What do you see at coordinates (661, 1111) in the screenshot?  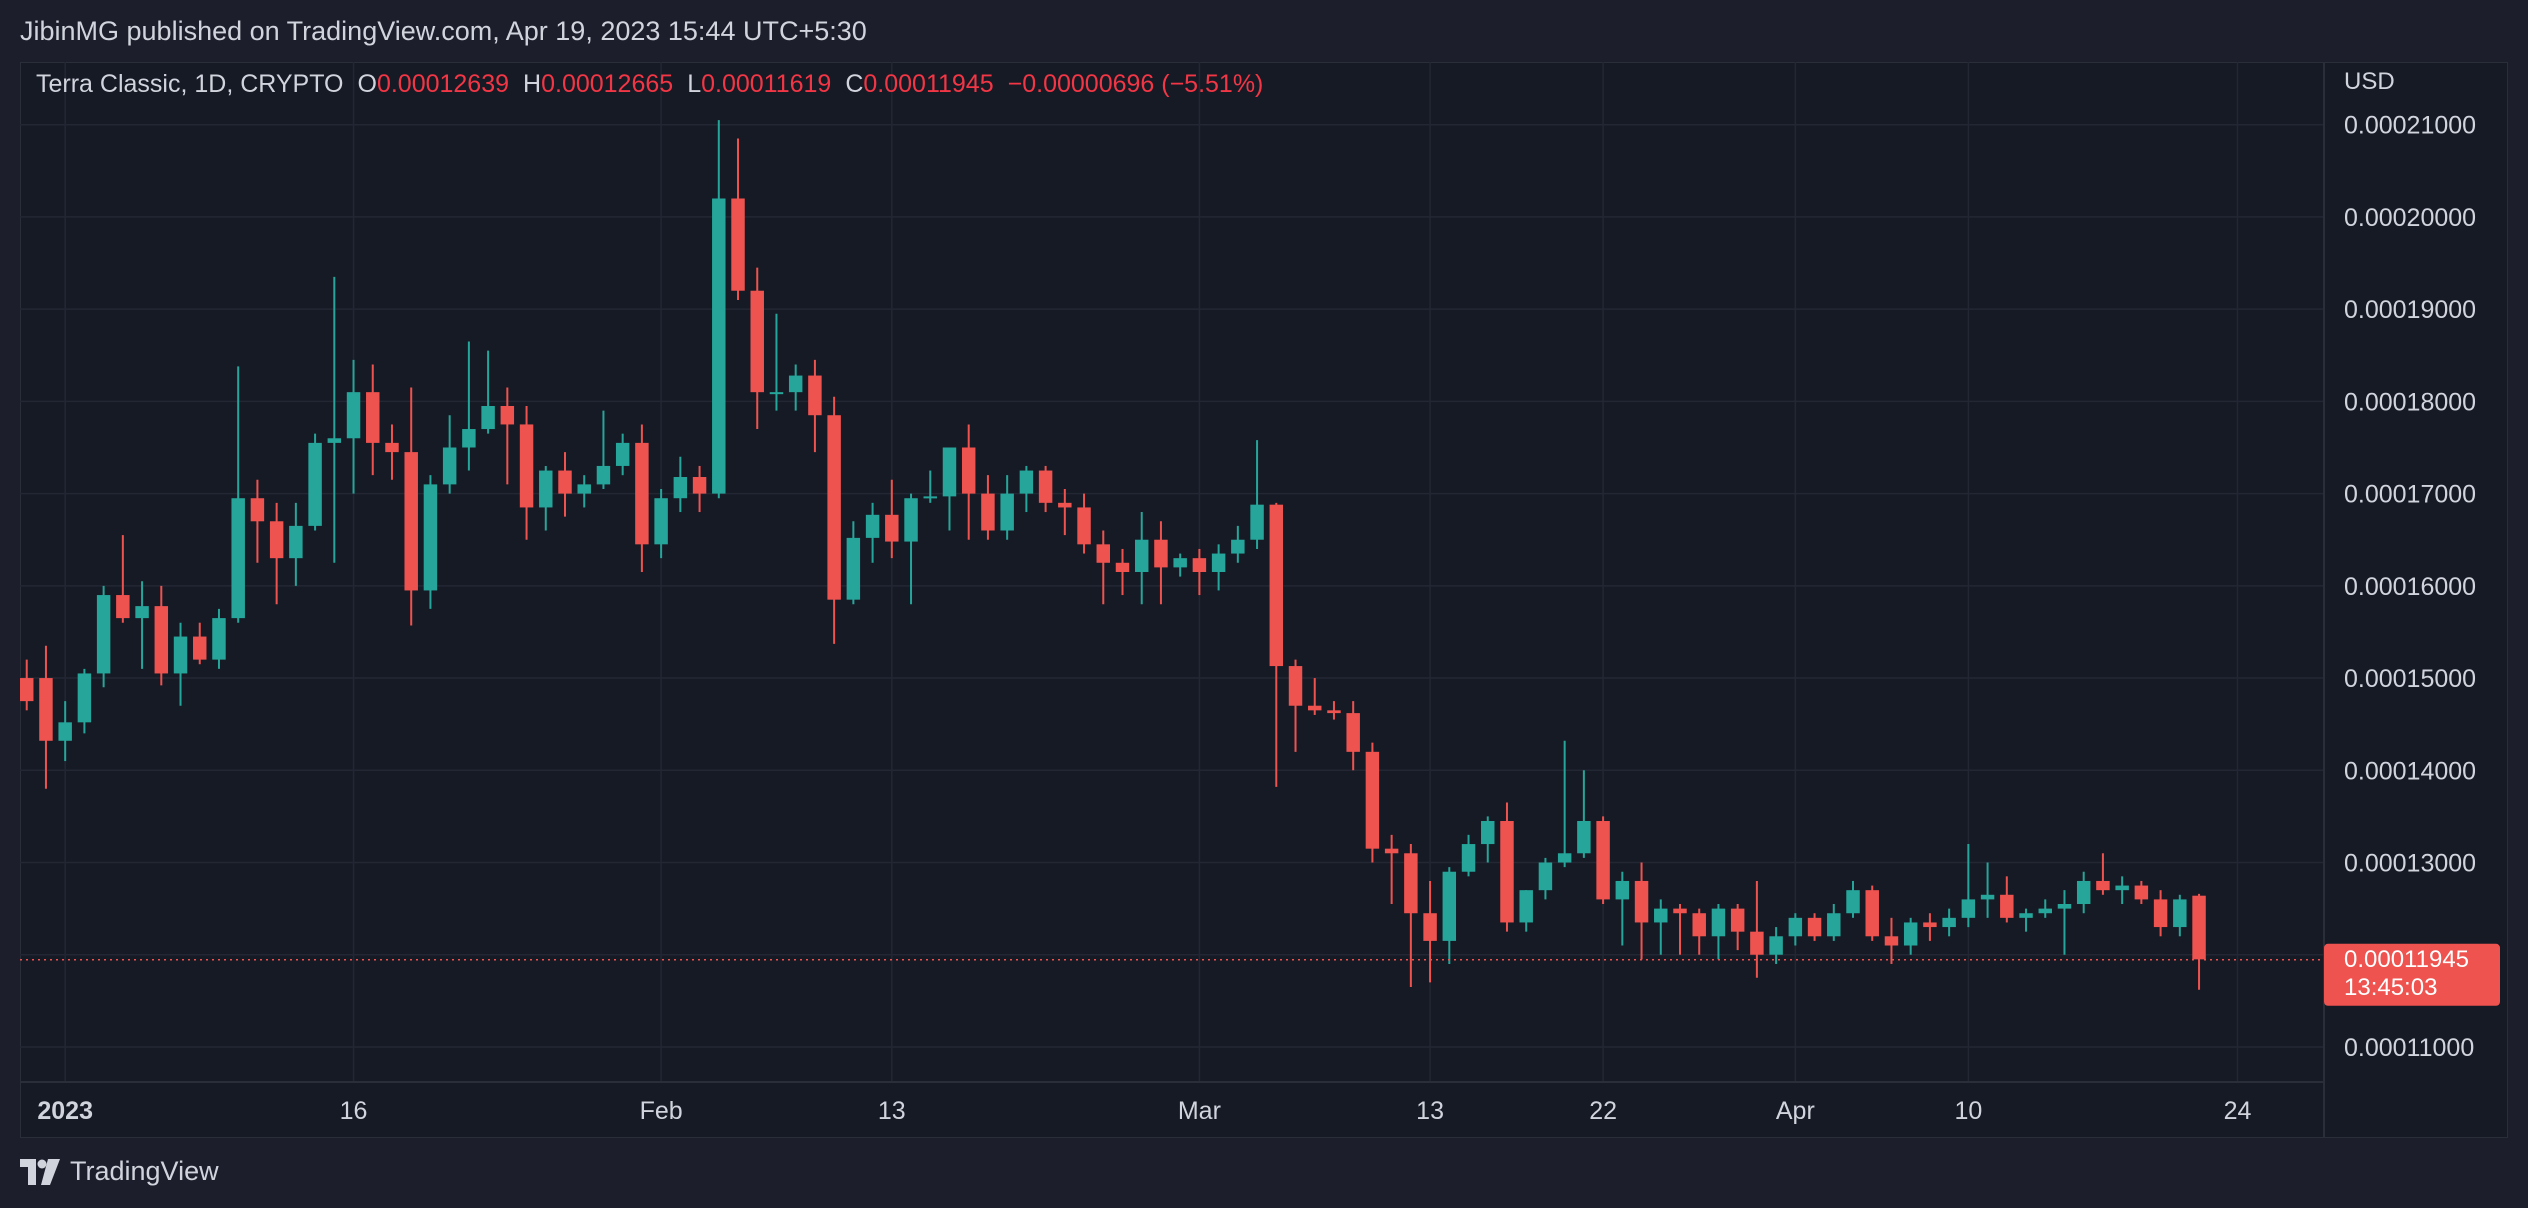 I see `x-tick-label: Feb` at bounding box center [661, 1111].